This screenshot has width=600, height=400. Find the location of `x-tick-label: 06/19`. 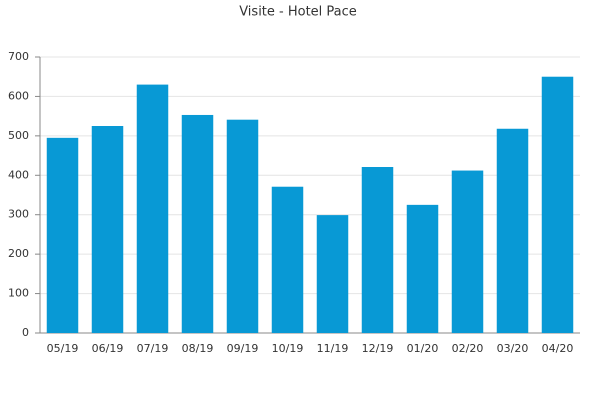

x-tick-label: 06/19 is located at coordinates (108, 348).